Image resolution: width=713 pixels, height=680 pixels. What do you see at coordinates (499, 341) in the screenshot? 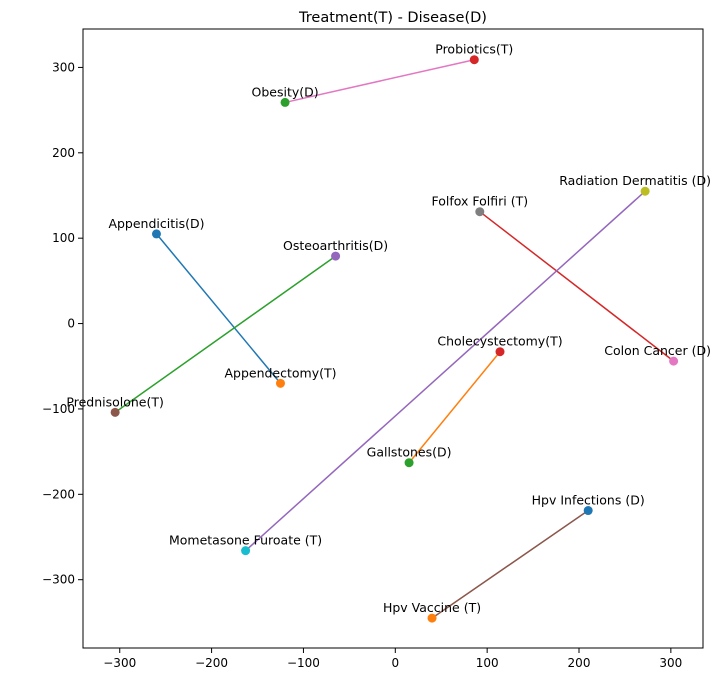
I see `point-label: Cholecystectomy(T)` at bounding box center [499, 341].